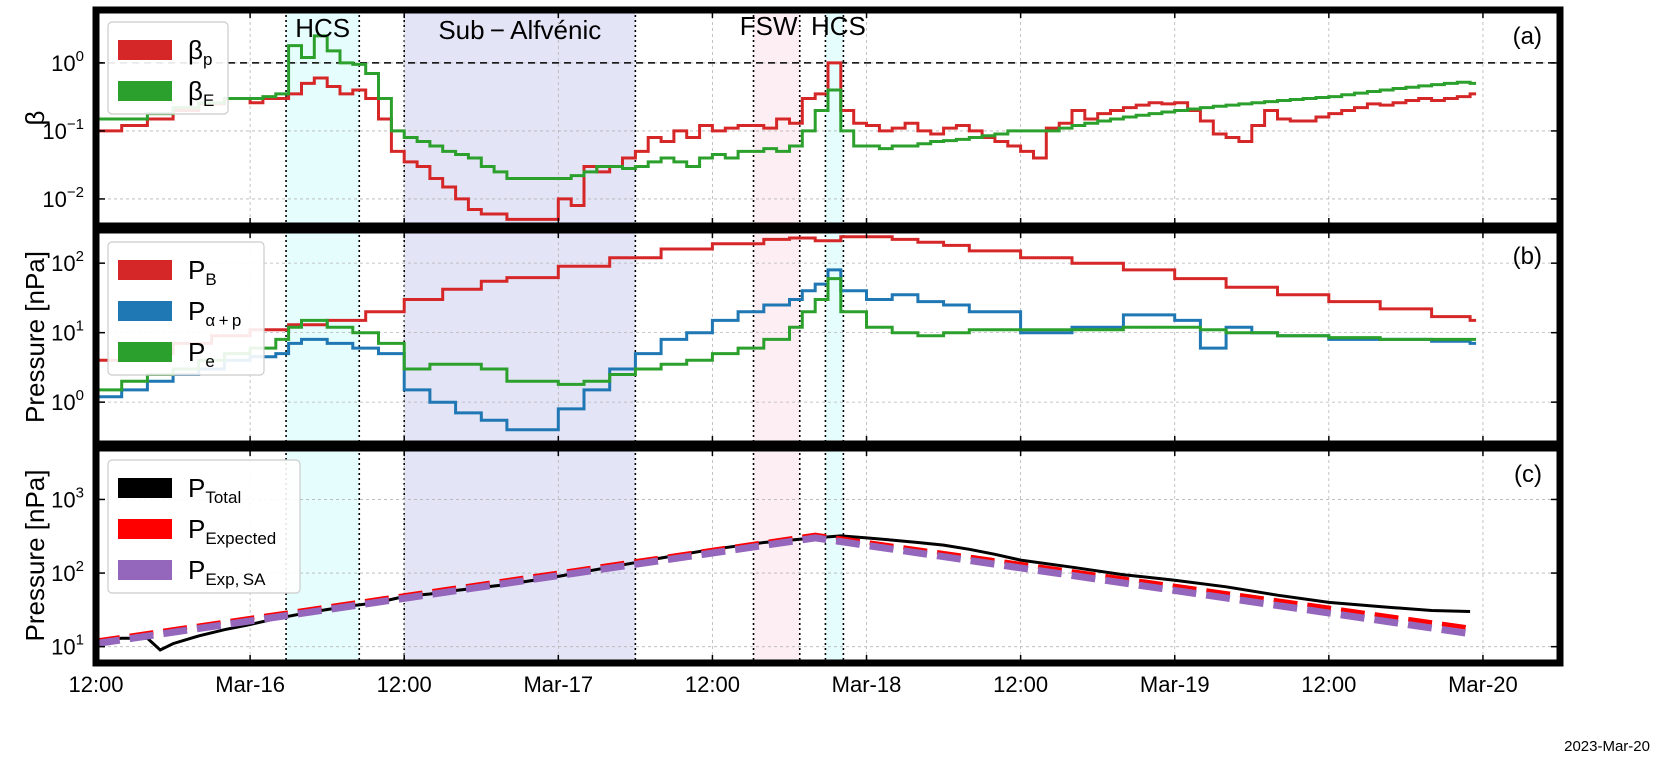 This screenshot has height=760, width=1659. Describe the element at coordinates (202, 272) in the screenshot. I see `legend-label: PB` at that location.